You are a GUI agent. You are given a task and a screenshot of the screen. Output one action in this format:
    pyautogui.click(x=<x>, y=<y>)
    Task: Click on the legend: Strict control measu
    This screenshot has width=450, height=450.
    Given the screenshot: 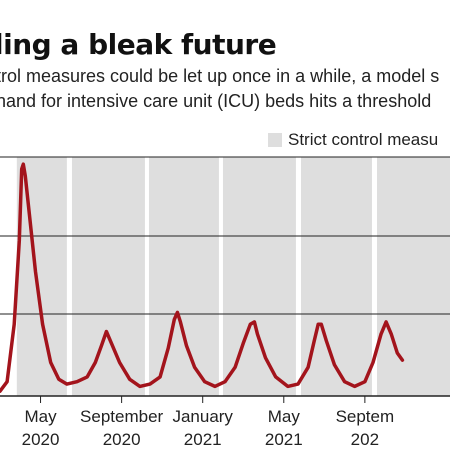 What is the action you would take?
    pyautogui.click(x=353, y=140)
    